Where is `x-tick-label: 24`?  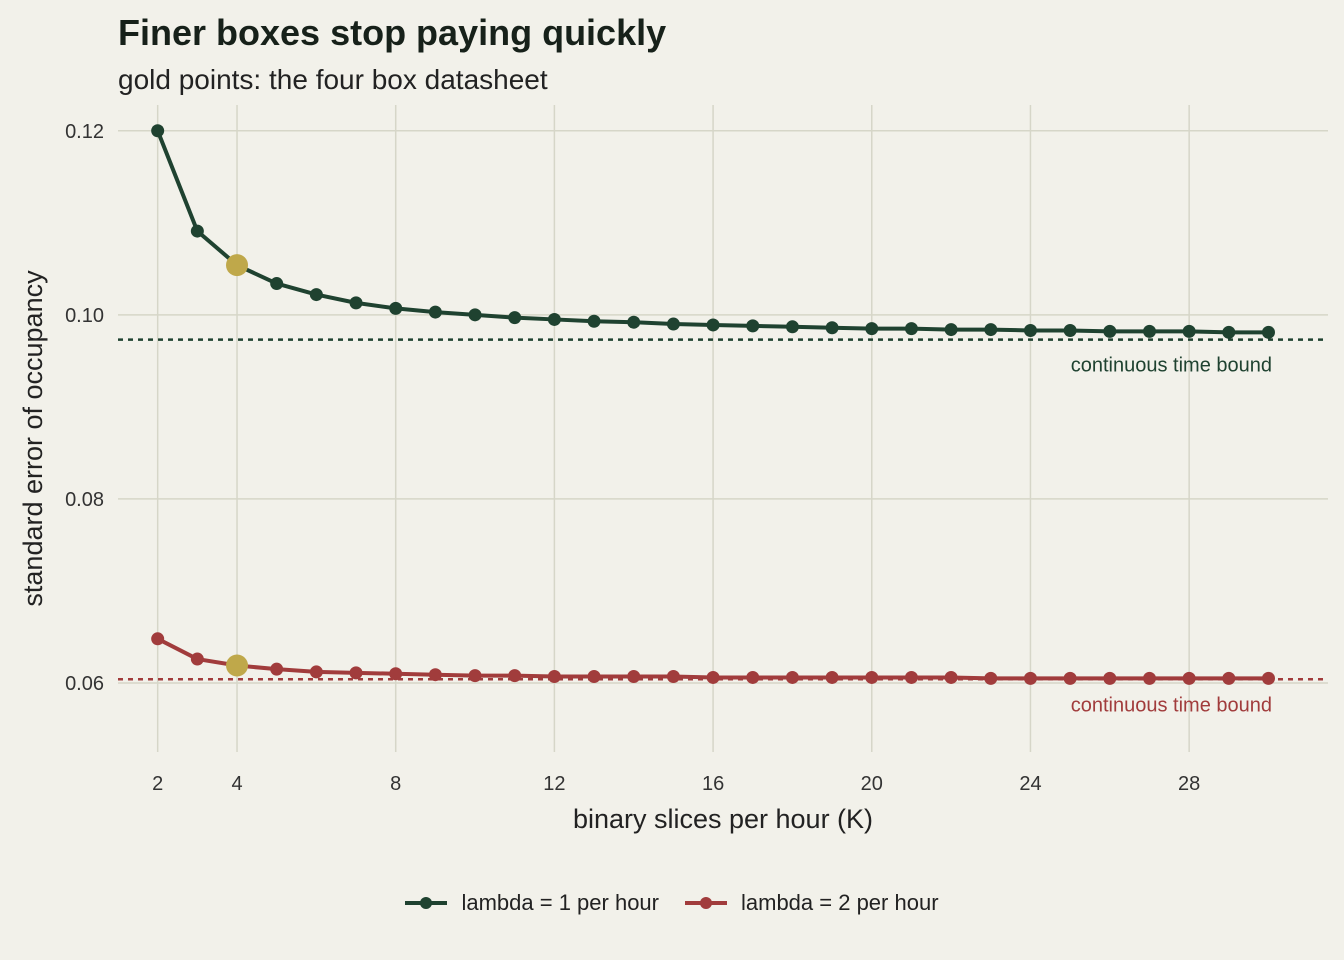
x-tick-label: 24 is located at coordinates (1030, 784).